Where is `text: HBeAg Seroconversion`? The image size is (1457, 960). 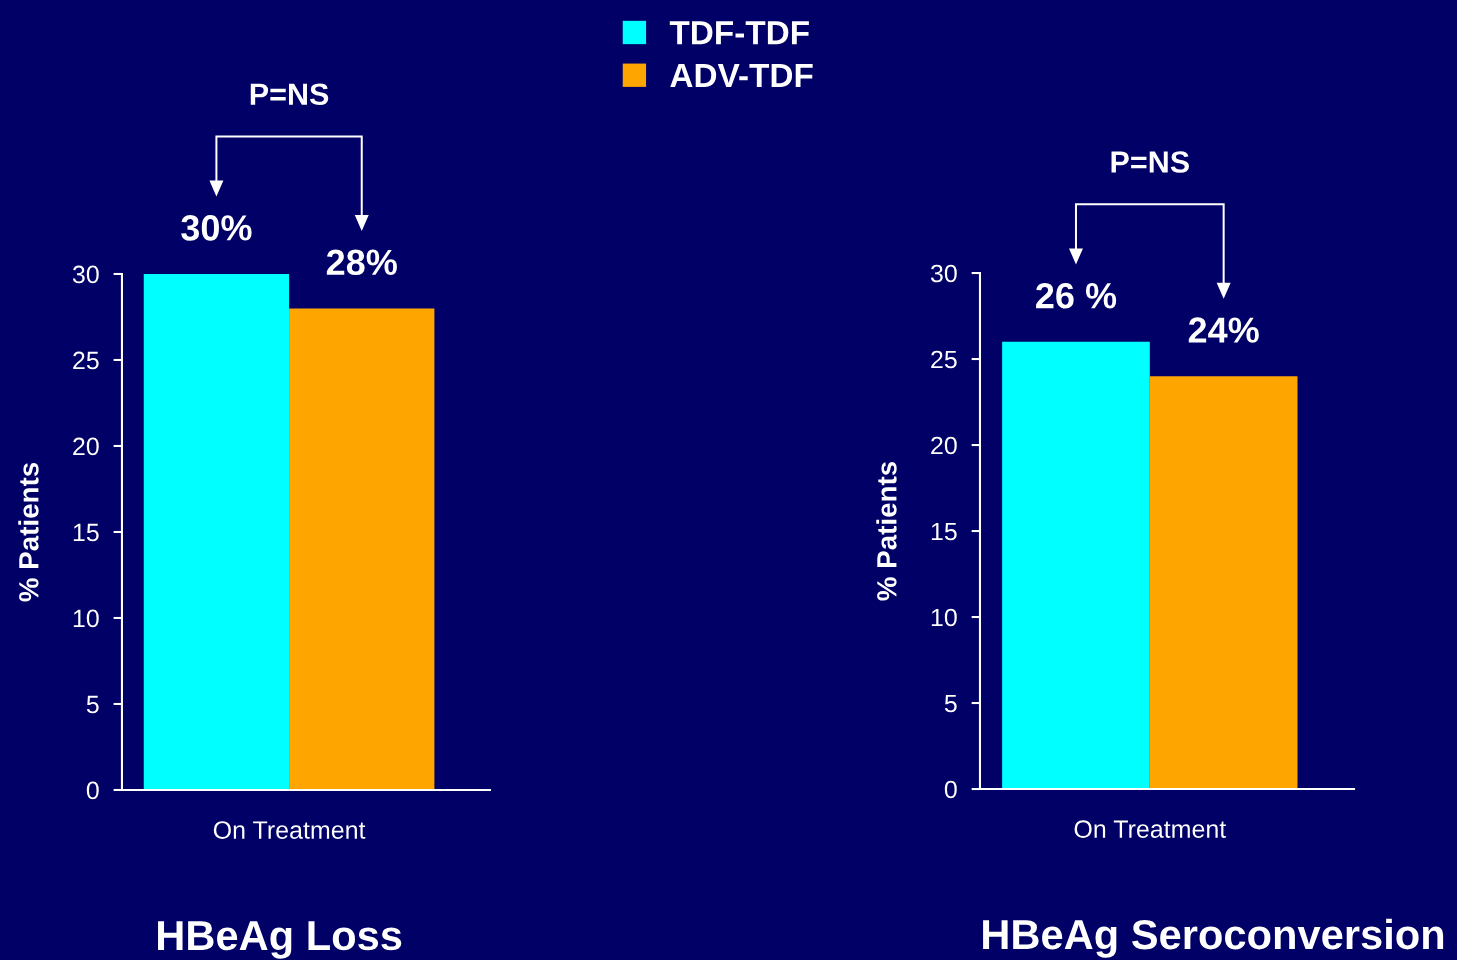
text: HBeAg Seroconversion is located at coordinates (1213, 938).